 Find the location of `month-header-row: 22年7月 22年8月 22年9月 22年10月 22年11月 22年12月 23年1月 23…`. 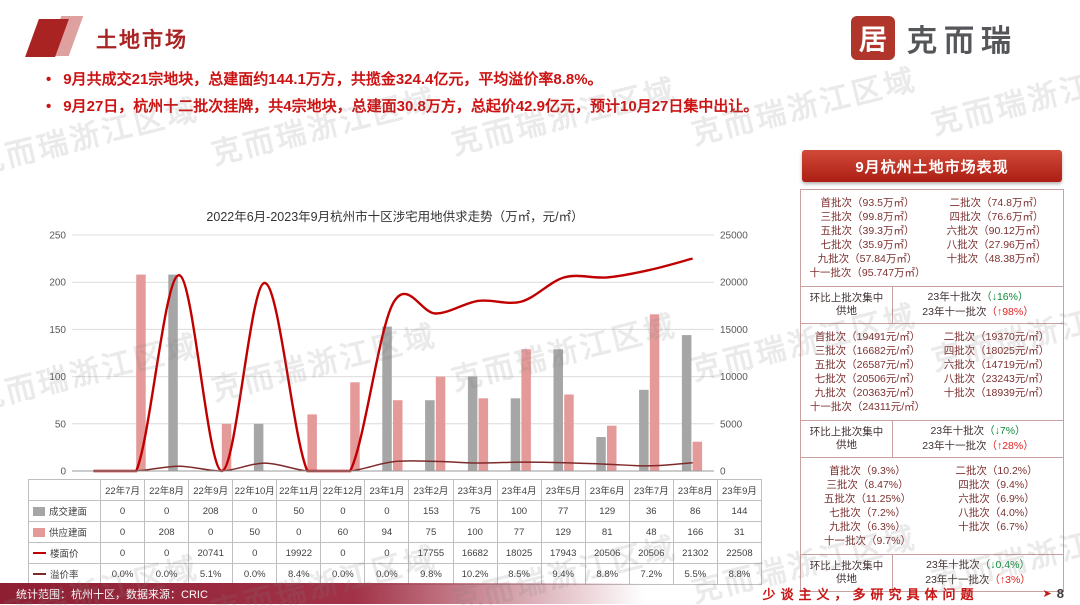

month-header-row: 22年7月 22年8月 22年9月 22年10月 22年11月 22年12月 23年1月 23… is located at coordinates (395, 490).